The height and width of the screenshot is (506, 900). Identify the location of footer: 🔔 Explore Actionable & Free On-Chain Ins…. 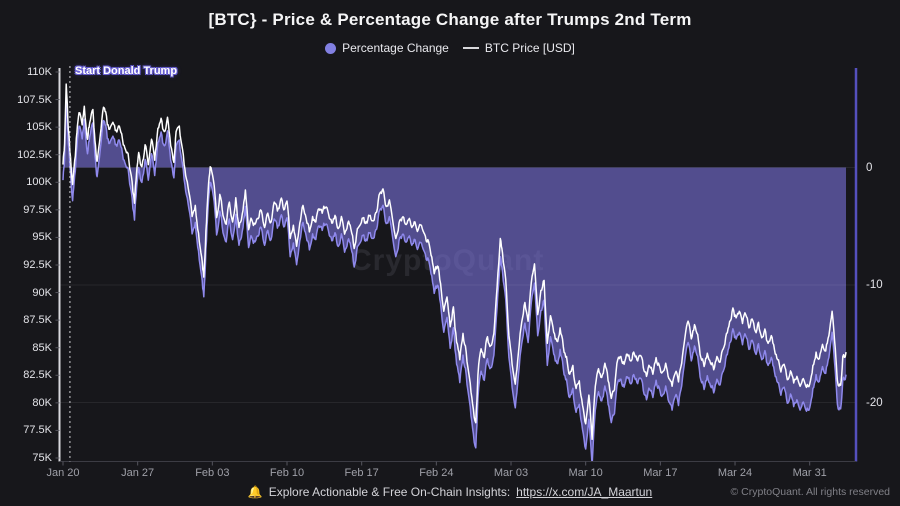
(450, 492).